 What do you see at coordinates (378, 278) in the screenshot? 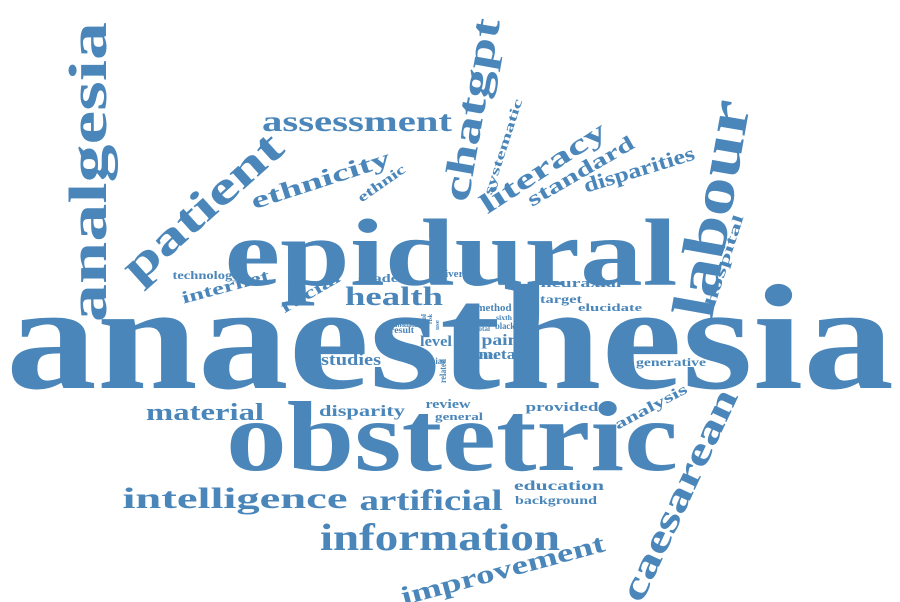
I see `word-grade: grade` at bounding box center [378, 278].